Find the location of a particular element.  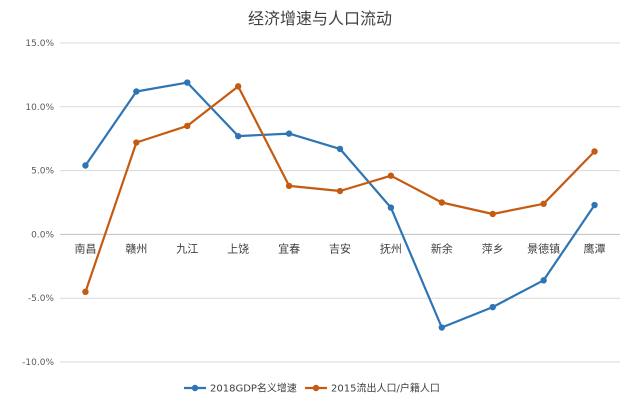

y-tick-label: -5.0% is located at coordinates (41, 299).